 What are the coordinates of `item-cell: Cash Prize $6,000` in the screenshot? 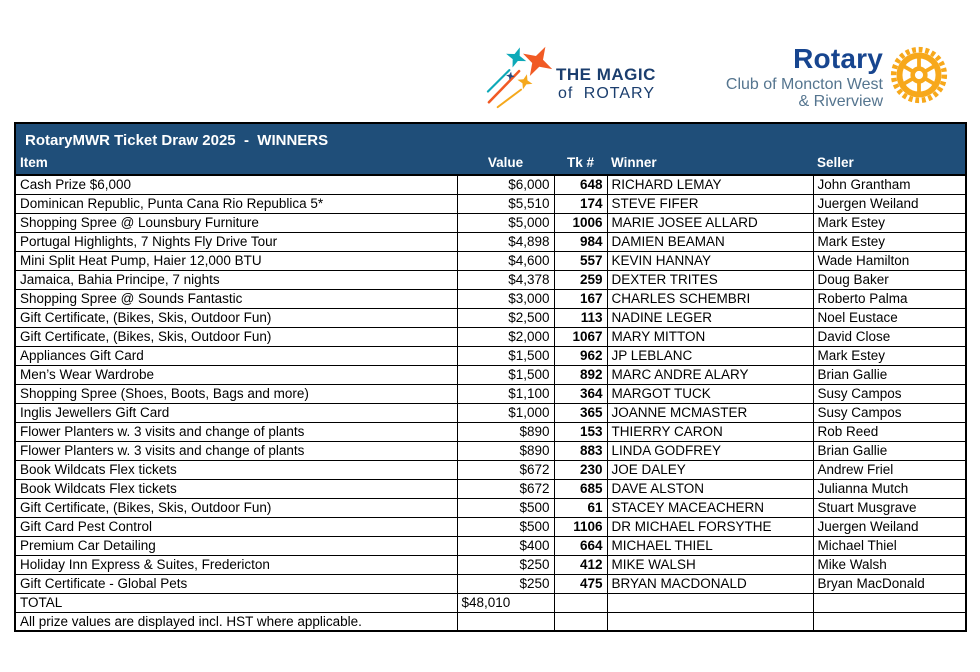 It's located at (236, 184).